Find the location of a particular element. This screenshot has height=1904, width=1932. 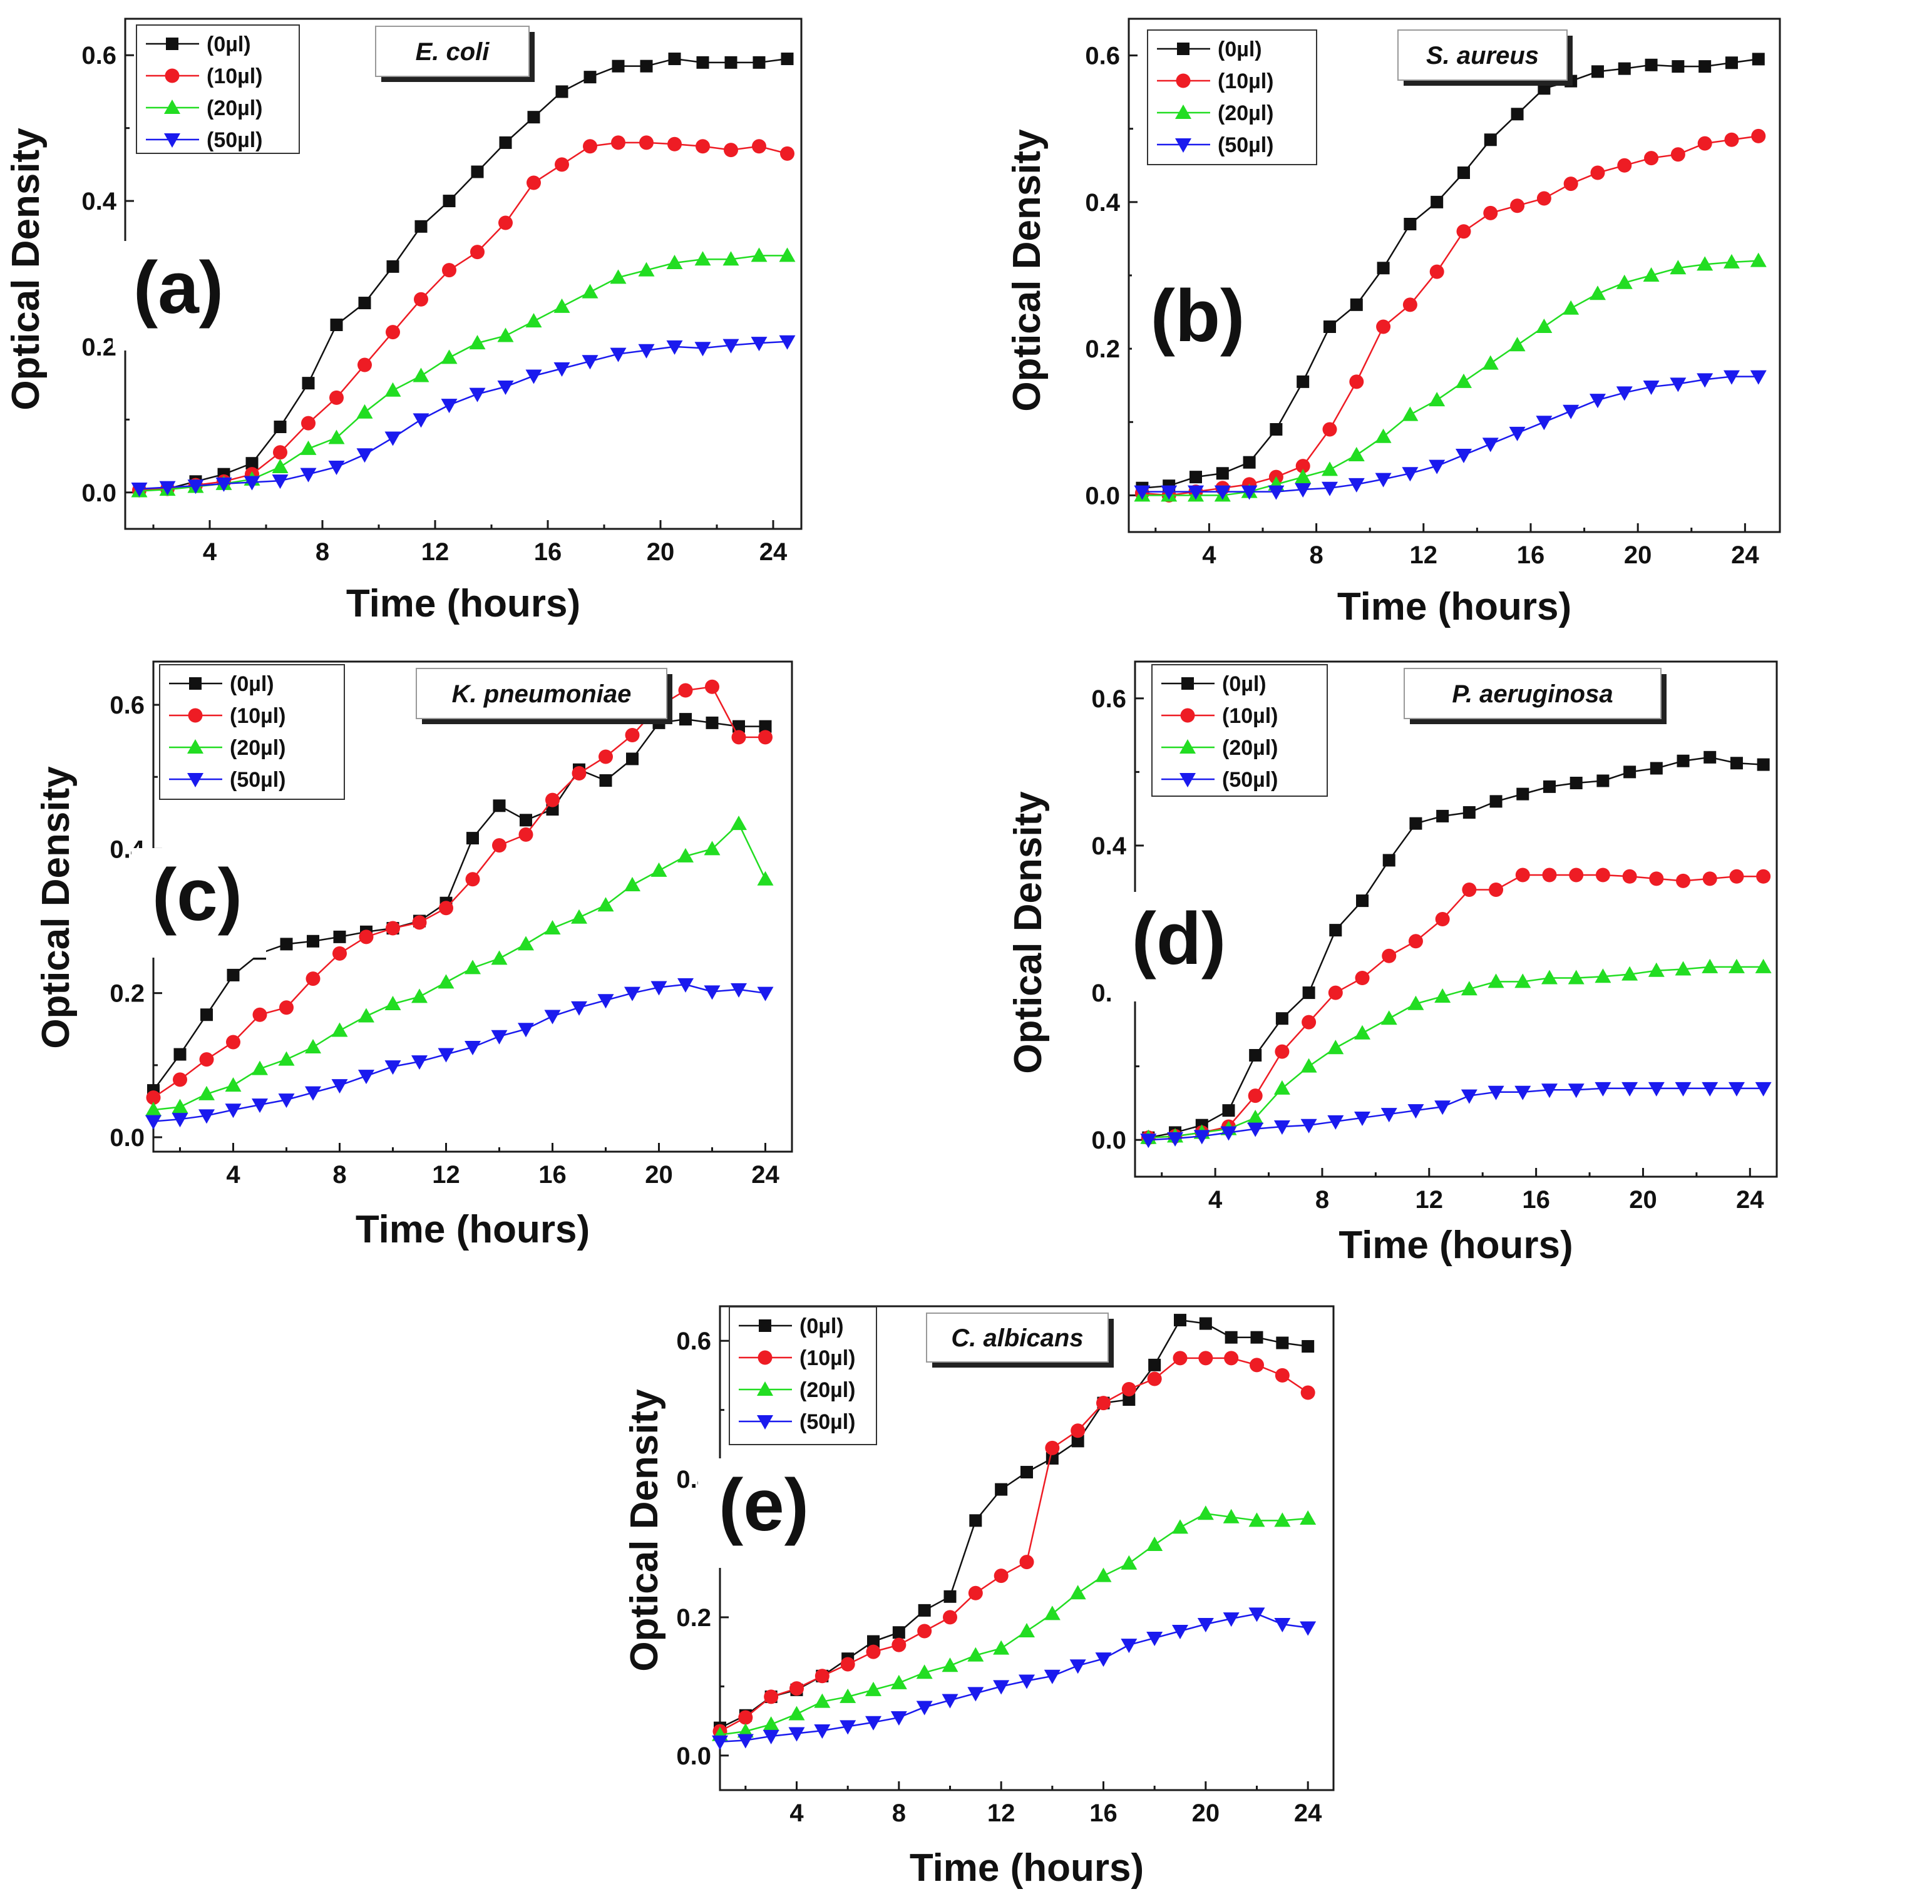

x-tick-label: 24 is located at coordinates (1750, 1200).